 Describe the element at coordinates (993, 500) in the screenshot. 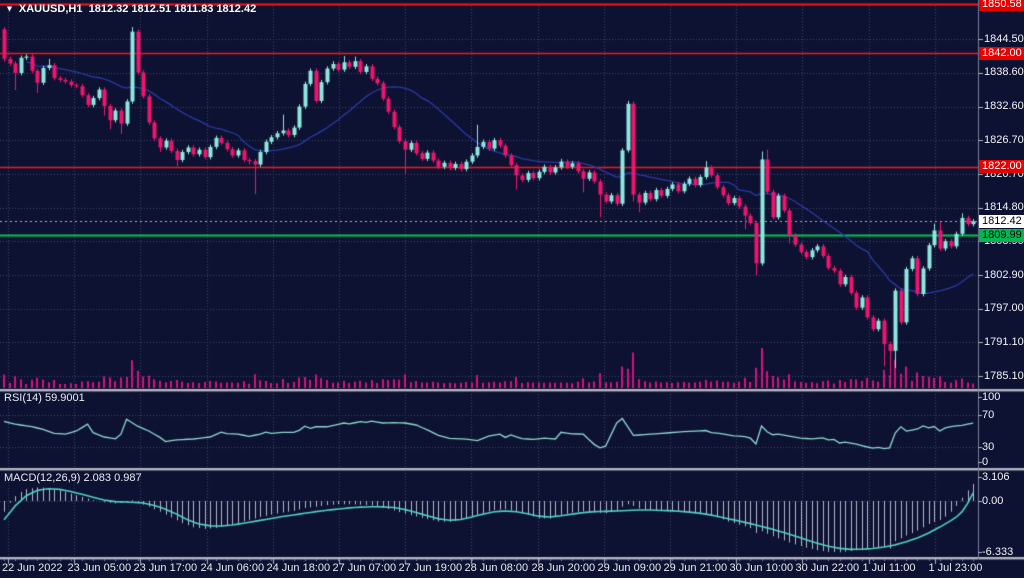

I see `macd-axis-label: 0.00` at that location.